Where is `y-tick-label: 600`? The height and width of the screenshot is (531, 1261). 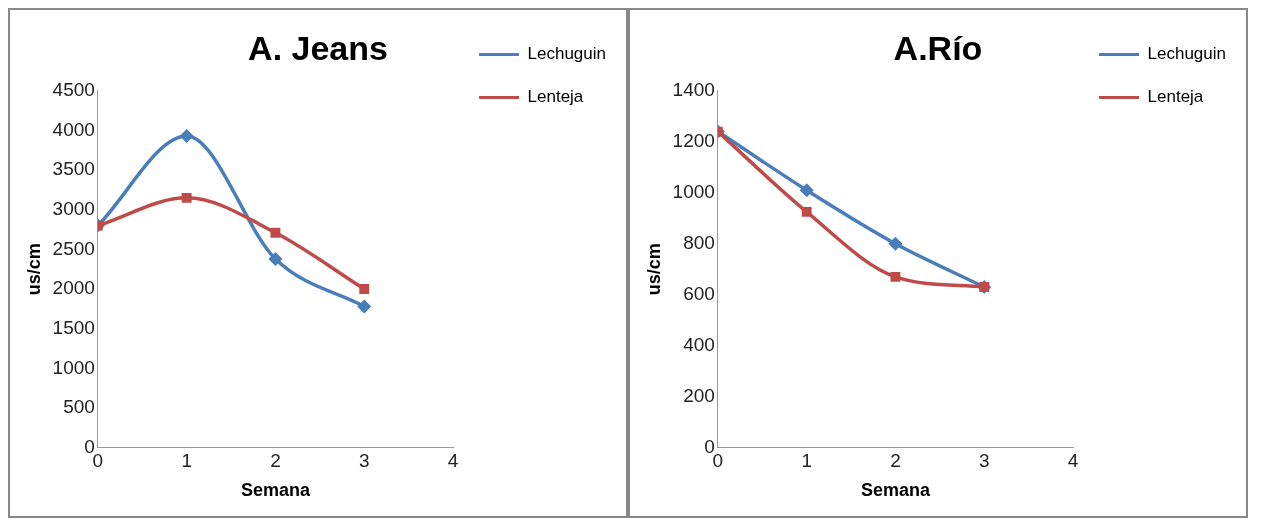 y-tick-label: 600 is located at coordinates (699, 293).